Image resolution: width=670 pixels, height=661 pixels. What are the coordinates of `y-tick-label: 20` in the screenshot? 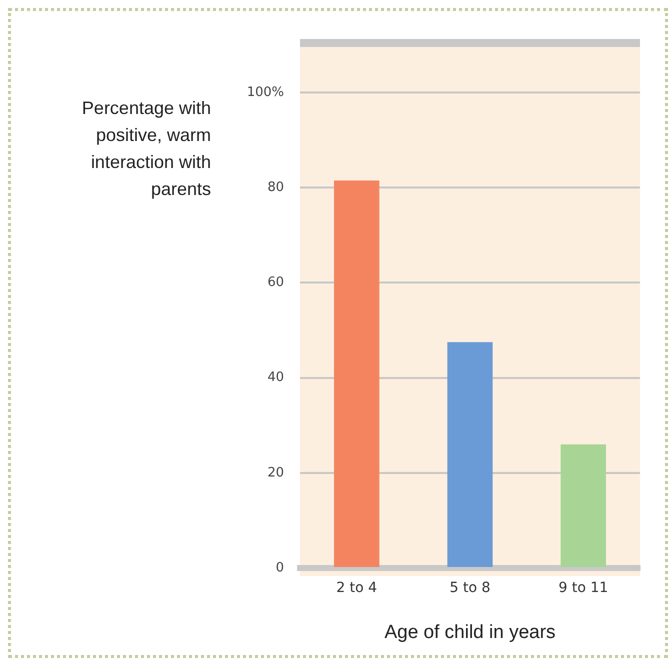 It's located at (275, 472).